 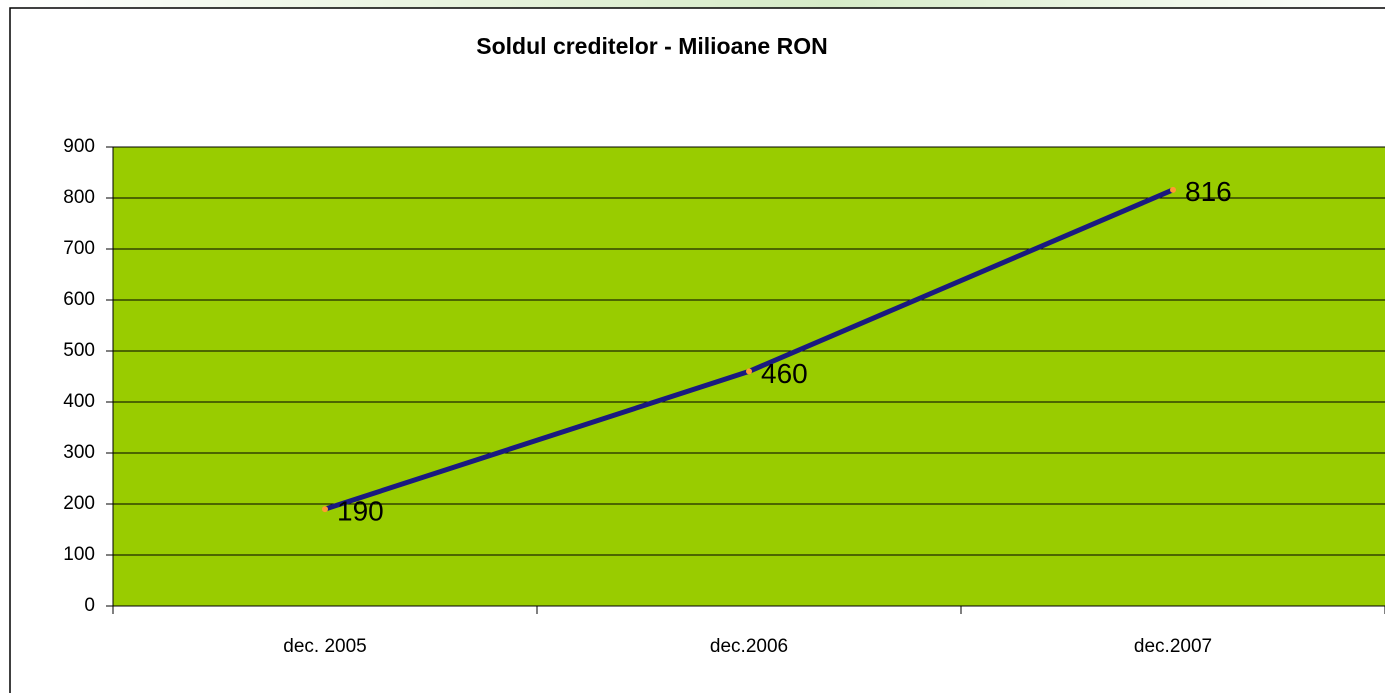 I want to click on y-tick-label: 100, so click(x=79, y=554).